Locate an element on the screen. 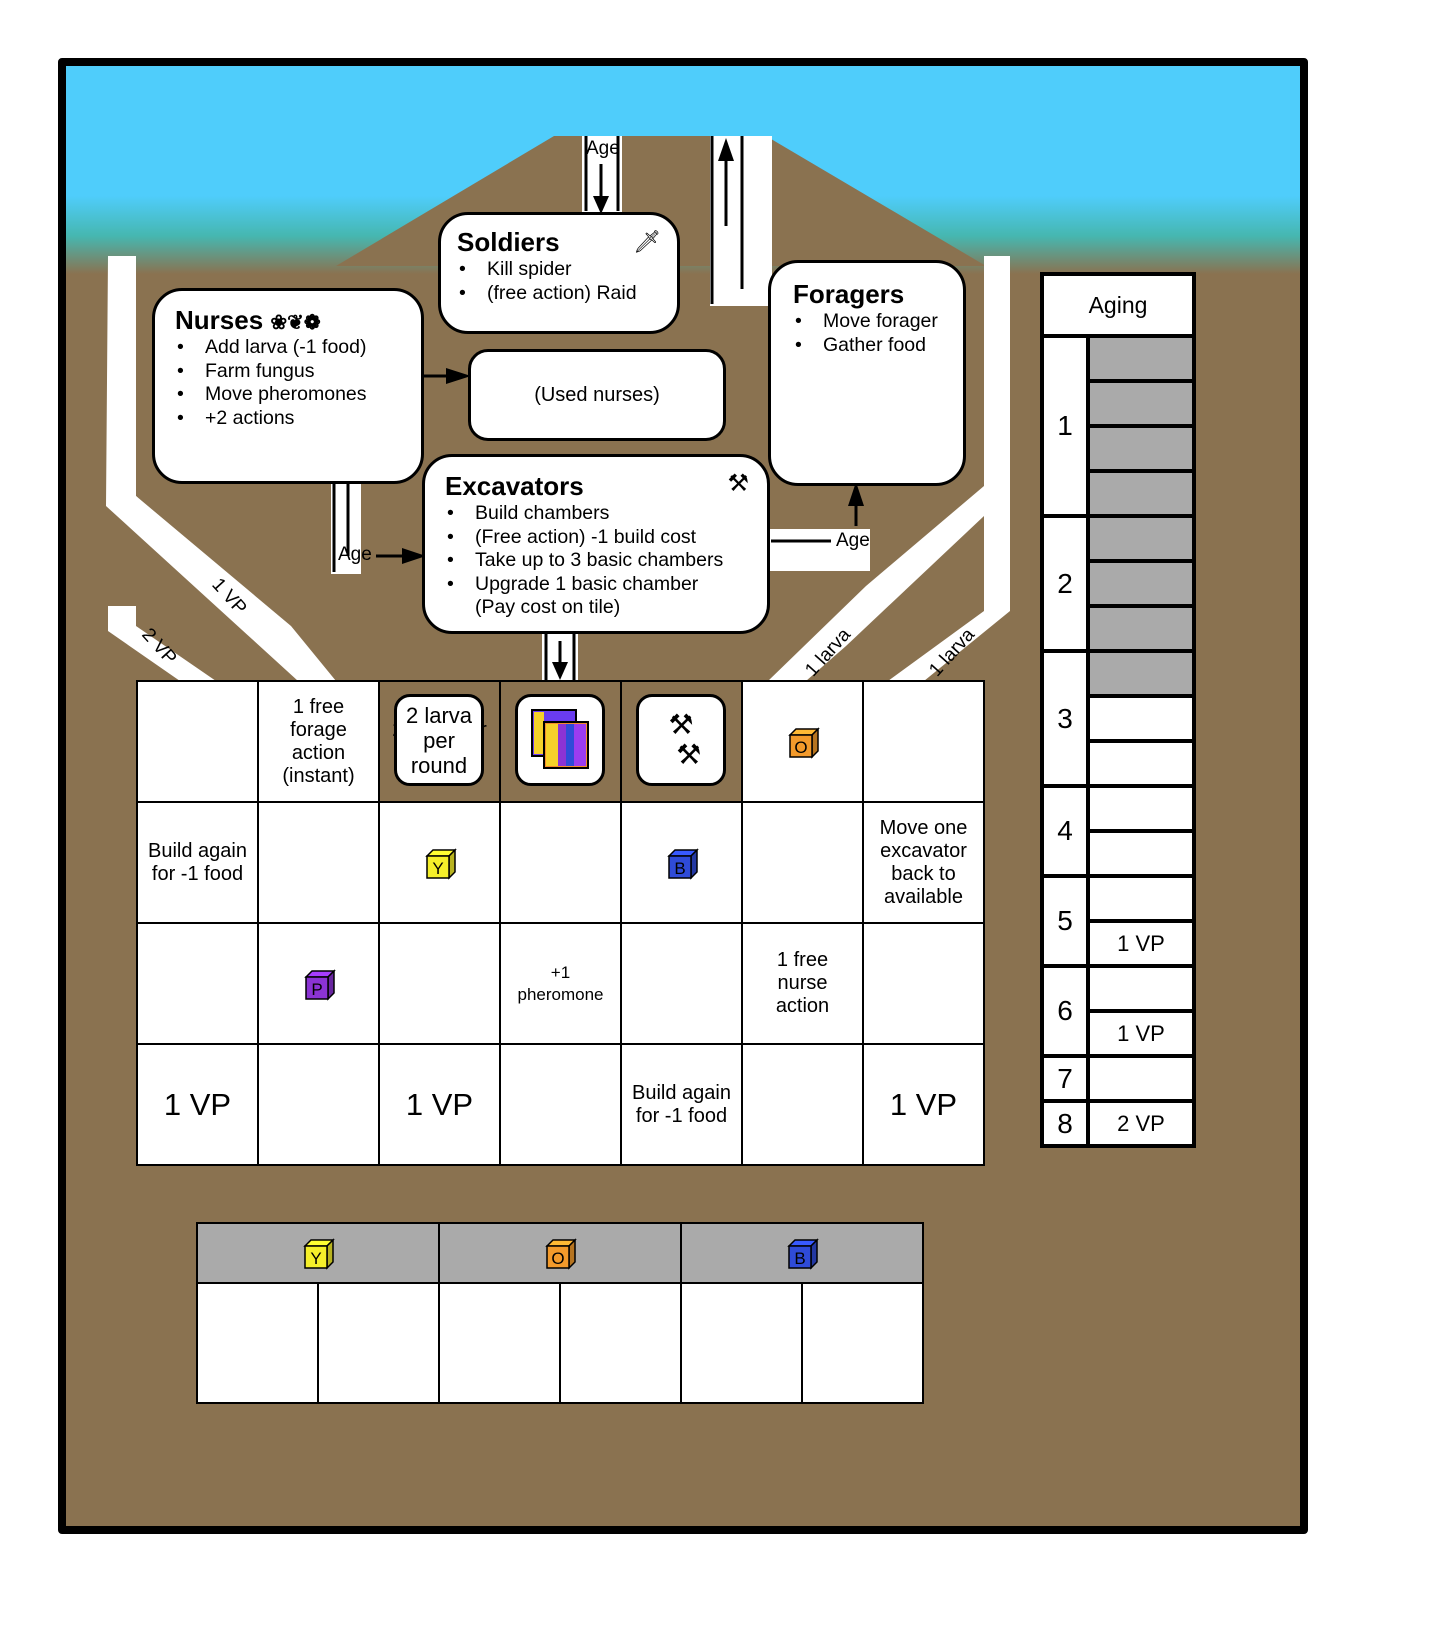  aging-title: Aging is located at coordinates (1118, 305).